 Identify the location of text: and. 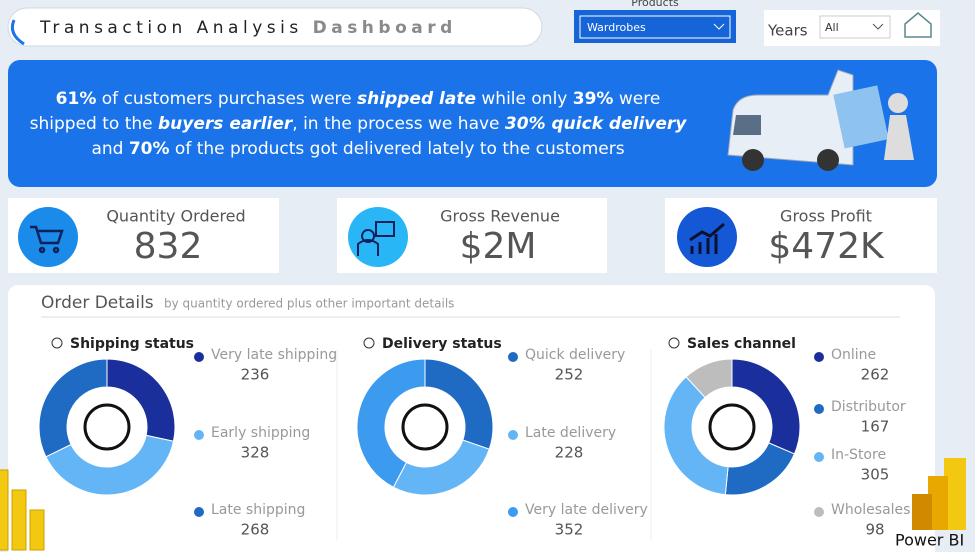
(110, 149).